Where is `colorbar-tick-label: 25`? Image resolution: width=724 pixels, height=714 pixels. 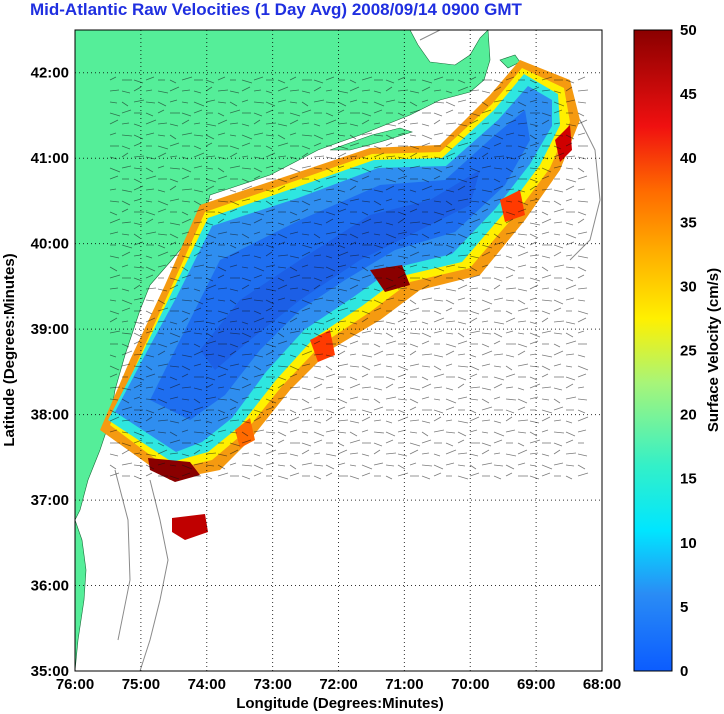 colorbar-tick-label: 25 is located at coordinates (688, 351).